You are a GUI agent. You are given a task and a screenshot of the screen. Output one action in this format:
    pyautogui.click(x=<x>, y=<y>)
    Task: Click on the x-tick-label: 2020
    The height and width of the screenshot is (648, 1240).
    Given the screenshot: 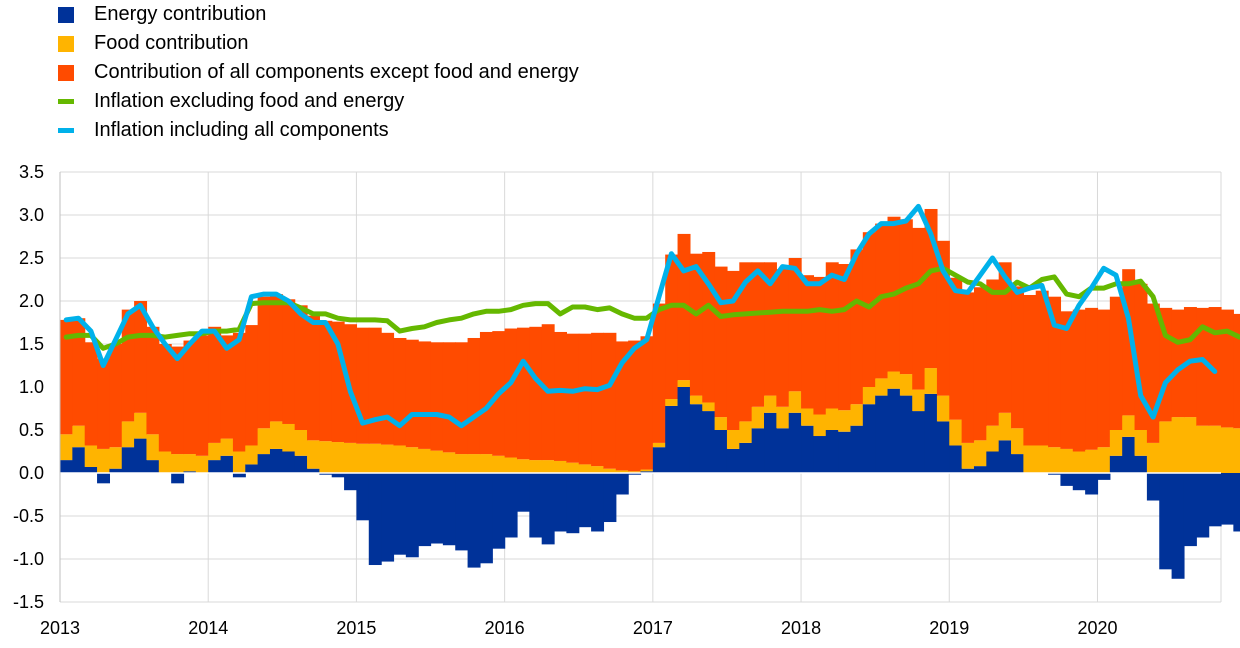 What is the action you would take?
    pyautogui.click(x=1097, y=628)
    